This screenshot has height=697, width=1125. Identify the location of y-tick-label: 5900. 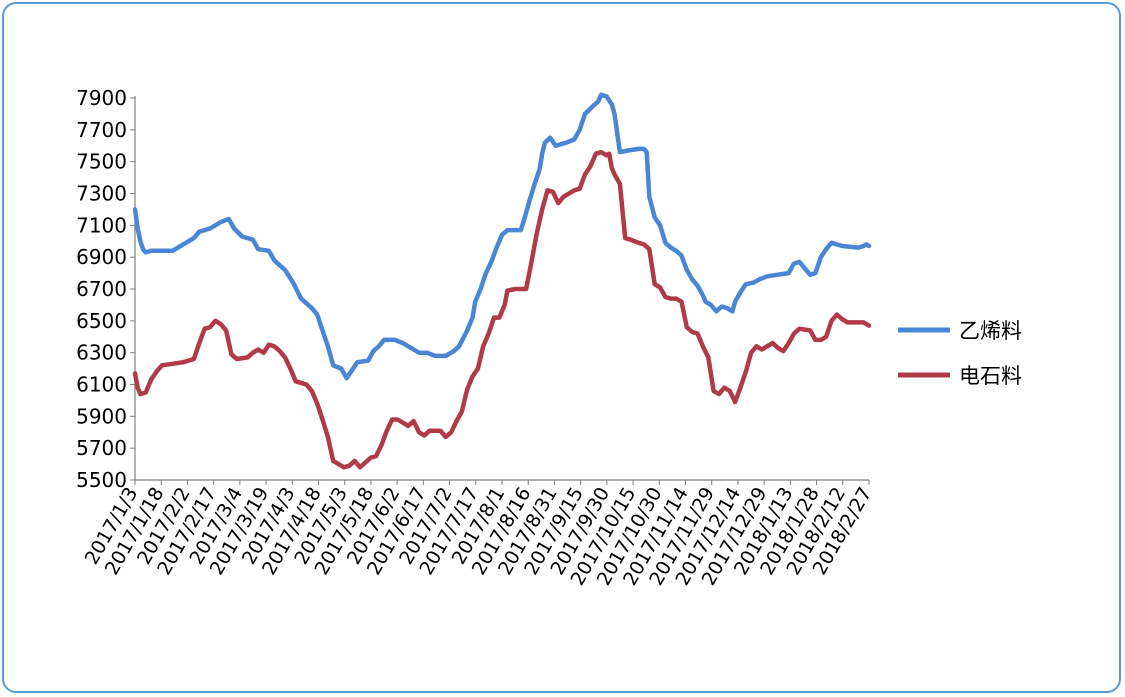
(101, 416).